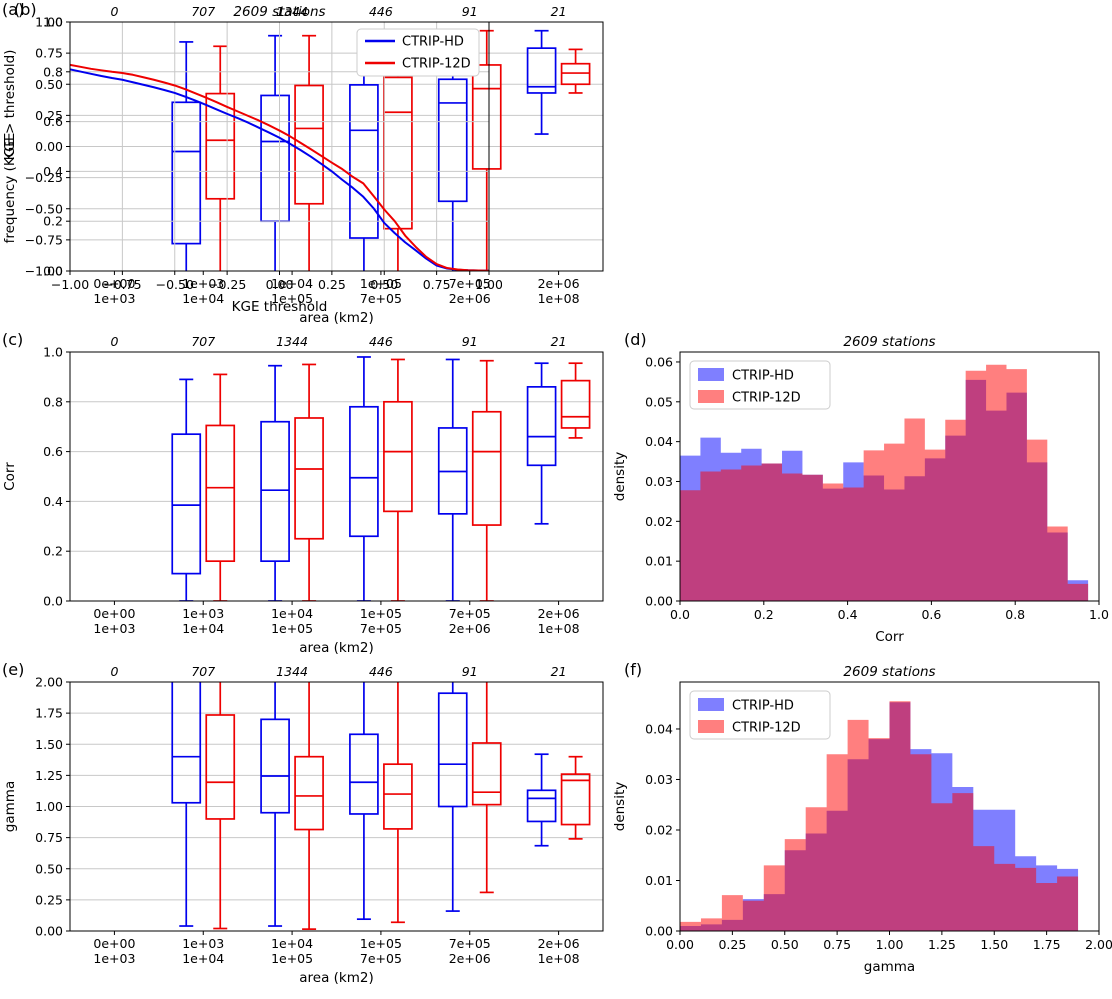 The image size is (1112, 999). I want to click on svg-text: 2.00, so click(1098, 944).